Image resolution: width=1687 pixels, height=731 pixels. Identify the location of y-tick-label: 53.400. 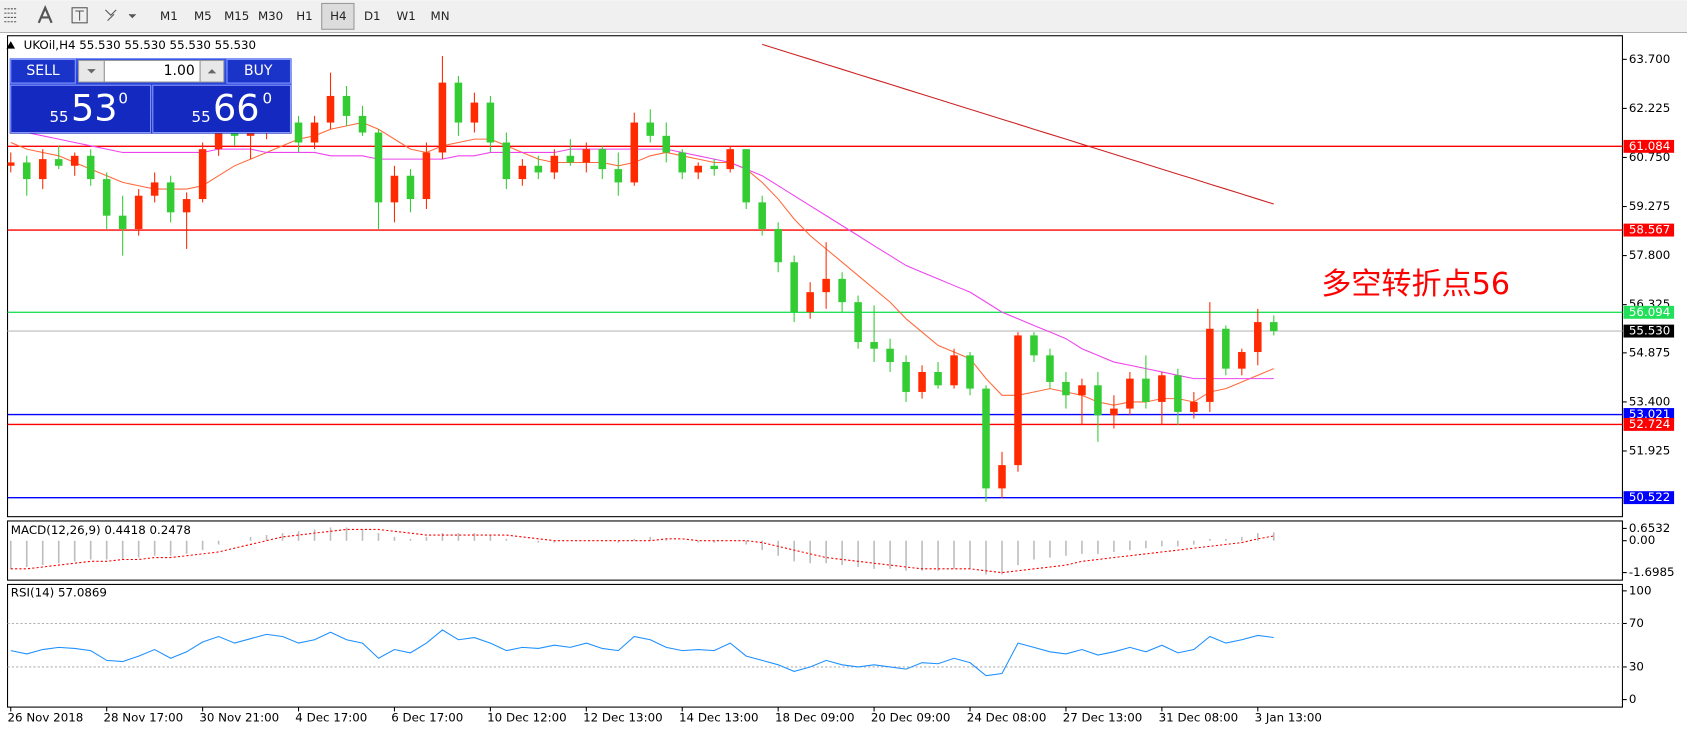
(1649, 401).